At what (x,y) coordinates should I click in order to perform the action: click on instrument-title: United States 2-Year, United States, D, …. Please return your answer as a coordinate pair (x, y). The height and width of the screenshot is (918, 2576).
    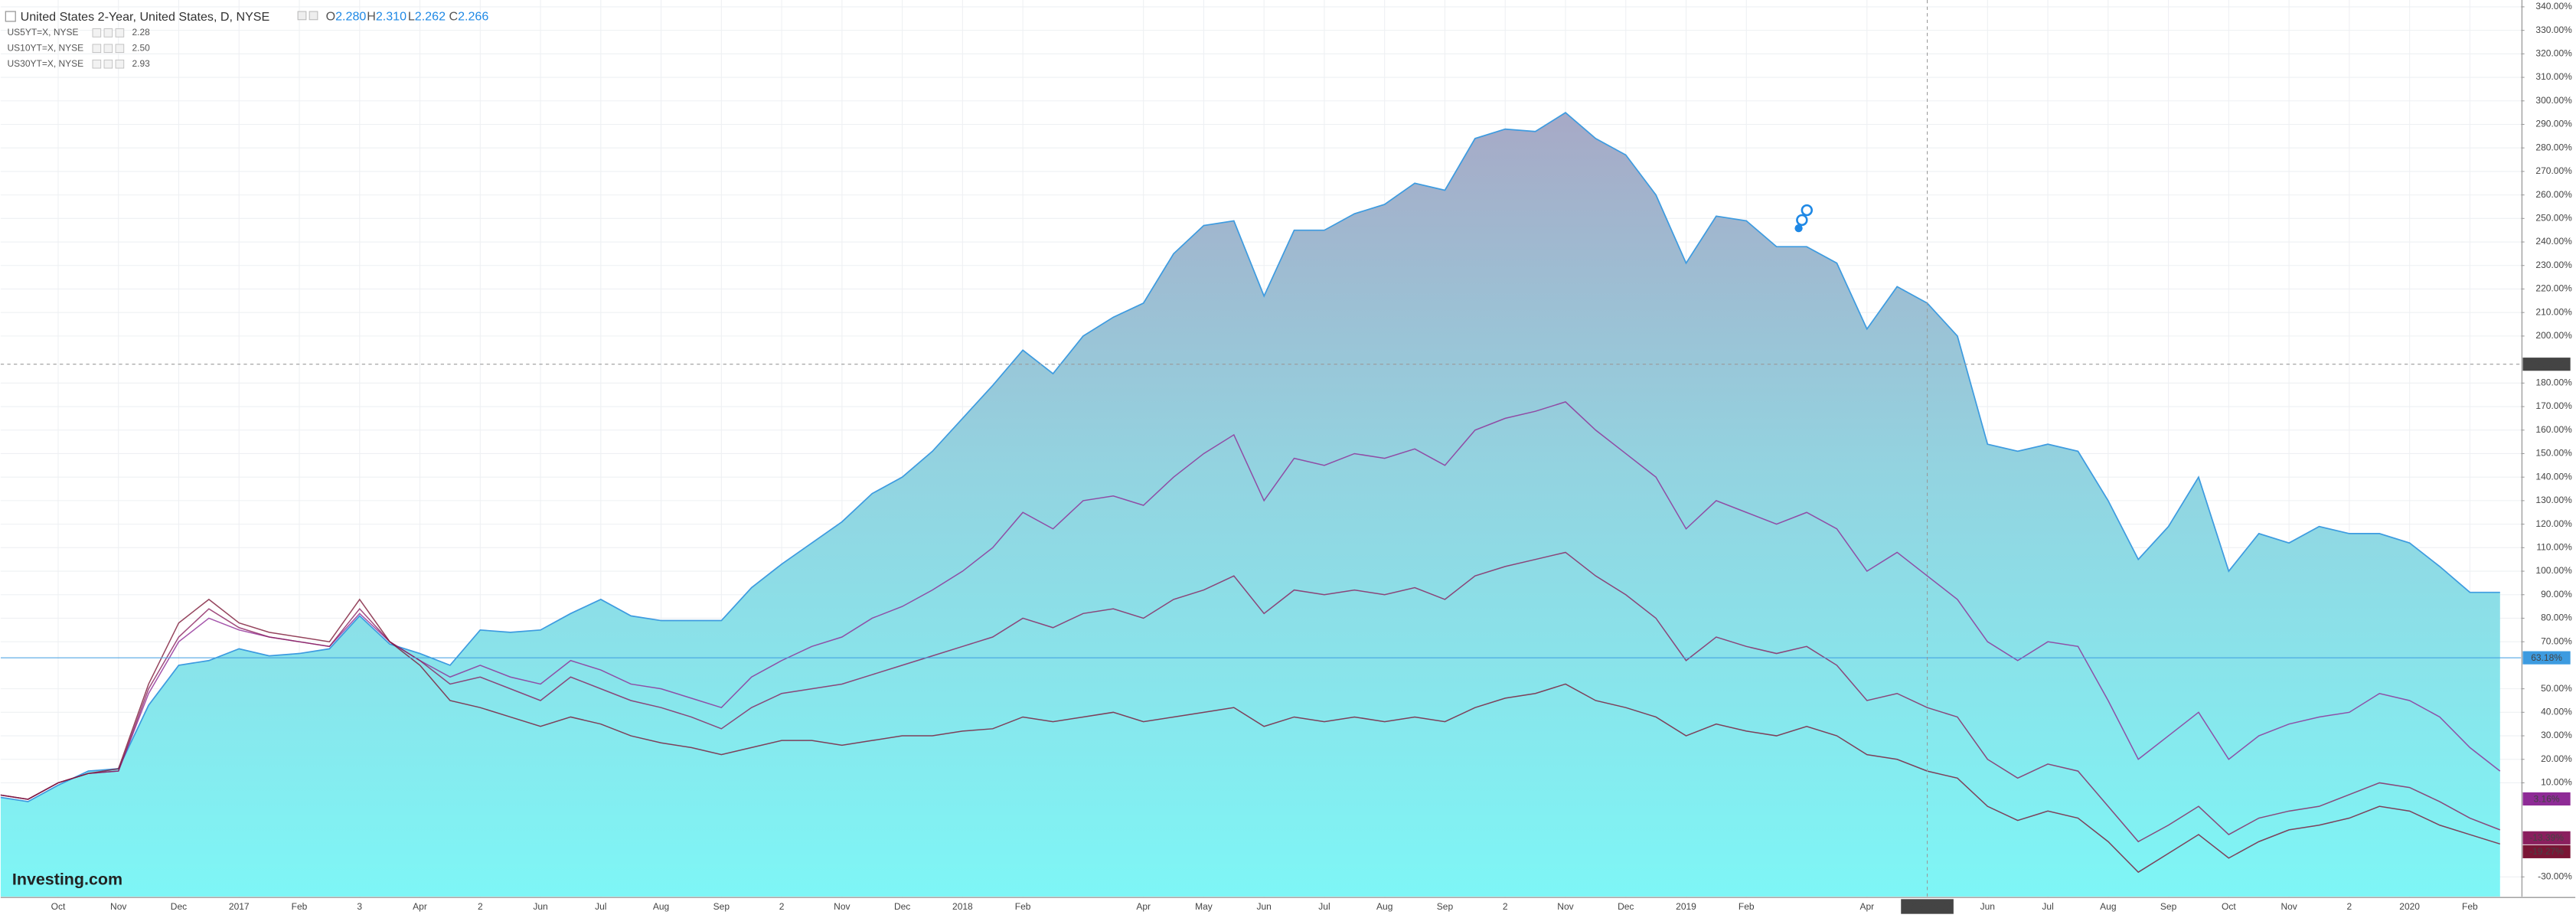
    Looking at the image, I should click on (145, 17).